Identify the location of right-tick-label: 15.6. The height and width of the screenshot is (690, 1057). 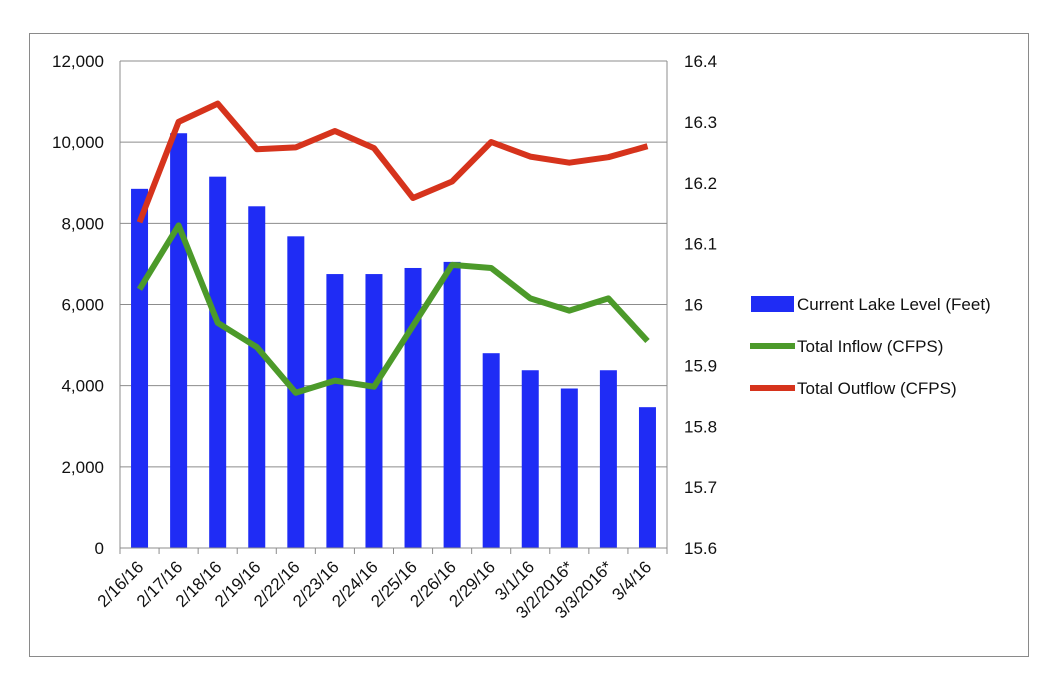
(700, 548).